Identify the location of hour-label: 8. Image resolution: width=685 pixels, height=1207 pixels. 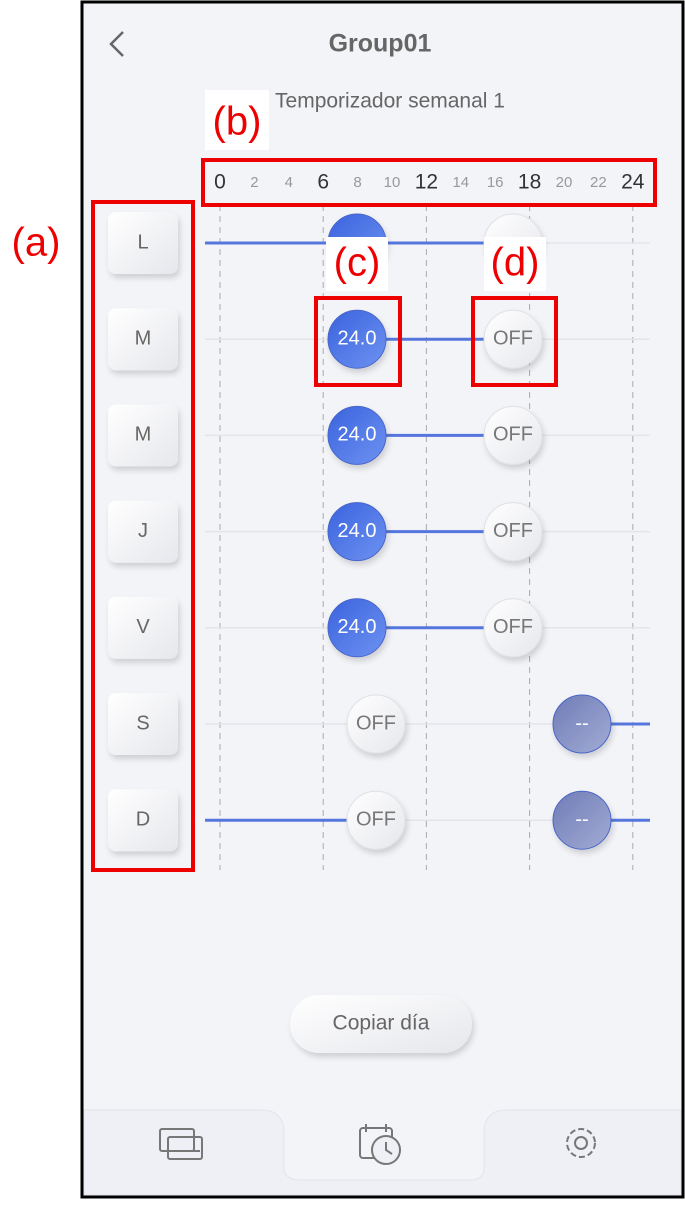
(357, 182).